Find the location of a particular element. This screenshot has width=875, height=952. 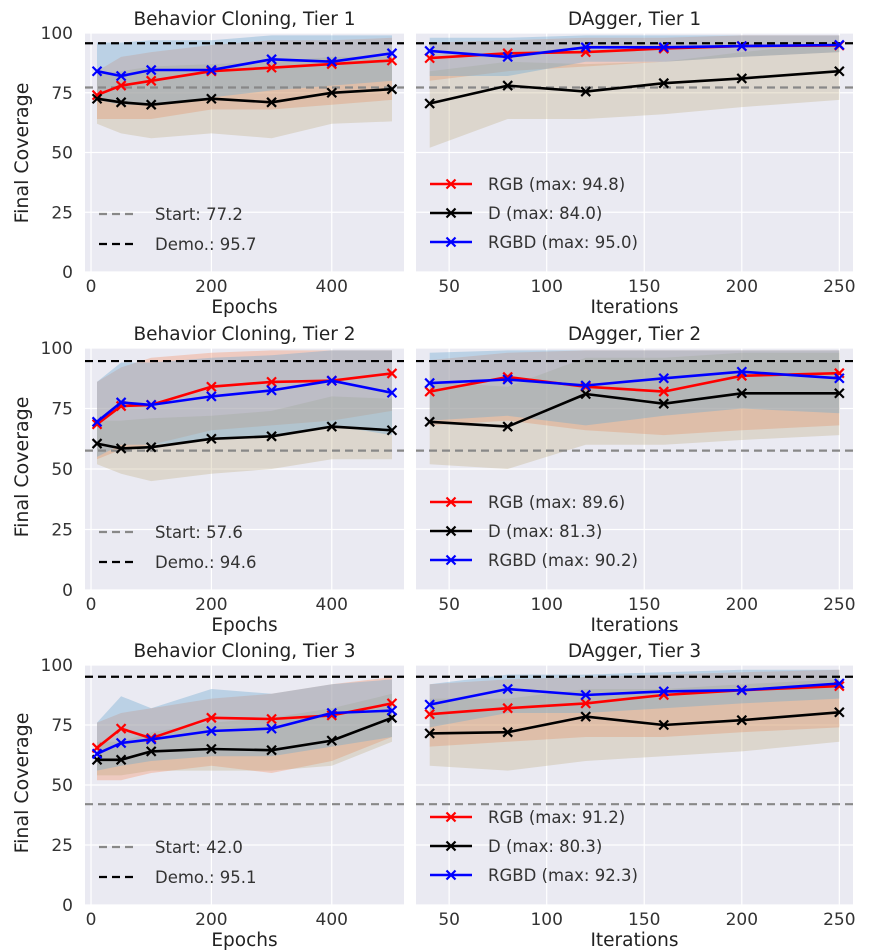

legend-reference-lines: Start: 57.6 Demo.: 94.6 is located at coordinates (178, 547).